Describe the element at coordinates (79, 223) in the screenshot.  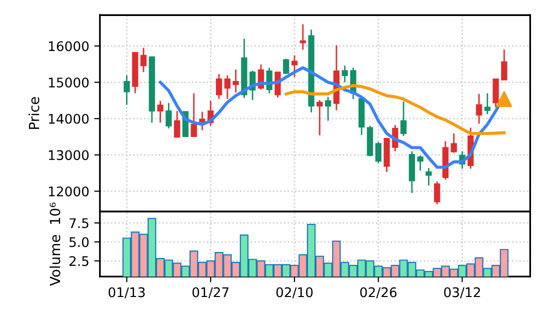
I see `y-tick-label: 7.5` at that location.